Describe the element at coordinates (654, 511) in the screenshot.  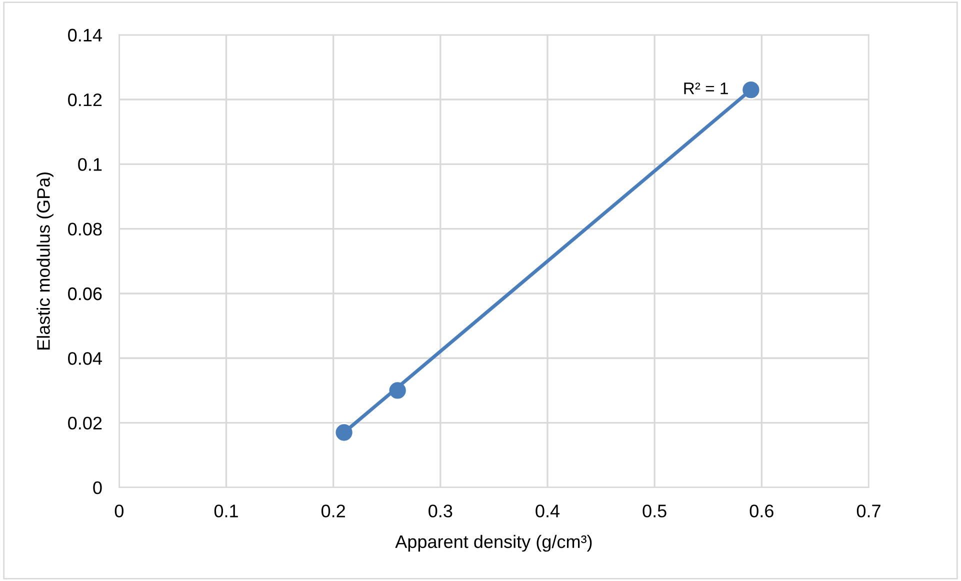
I see `x-tick-label: 0.5` at that location.